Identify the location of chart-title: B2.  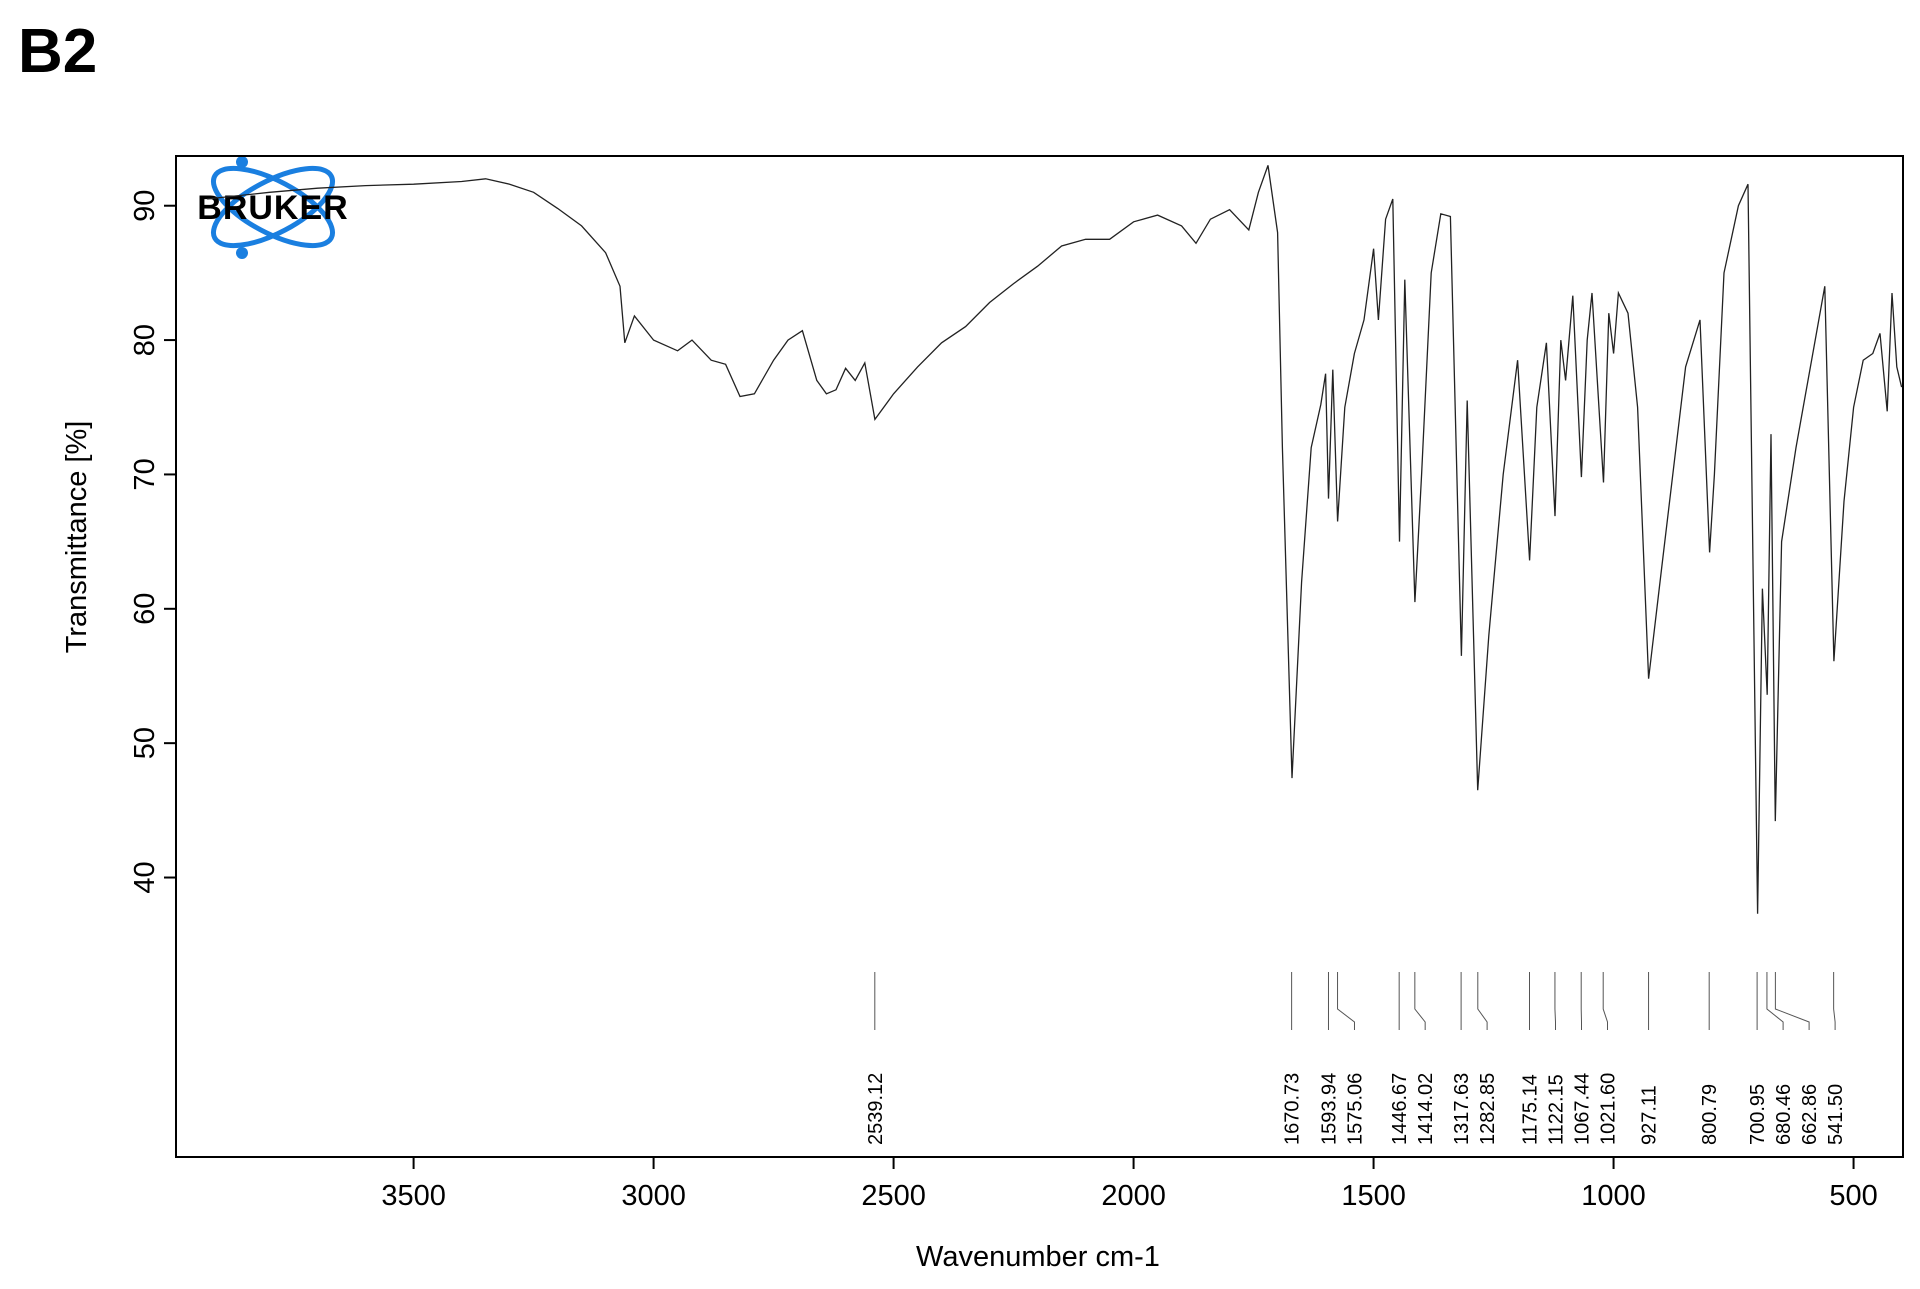
(57, 51).